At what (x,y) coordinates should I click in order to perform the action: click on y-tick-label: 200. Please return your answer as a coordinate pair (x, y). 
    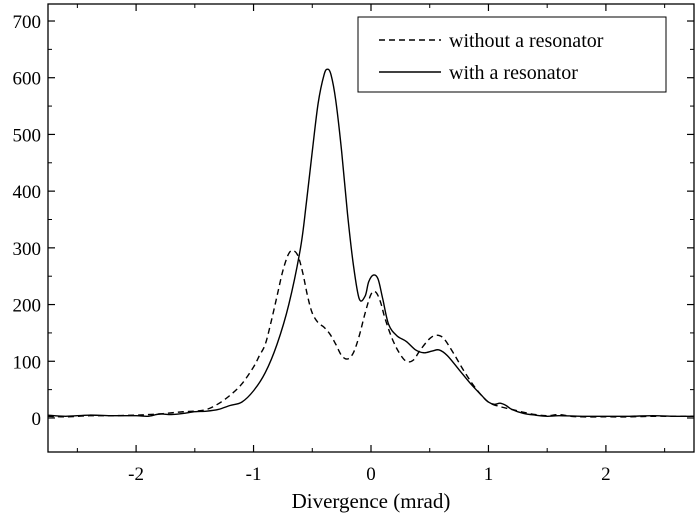
    Looking at the image, I should click on (27, 306).